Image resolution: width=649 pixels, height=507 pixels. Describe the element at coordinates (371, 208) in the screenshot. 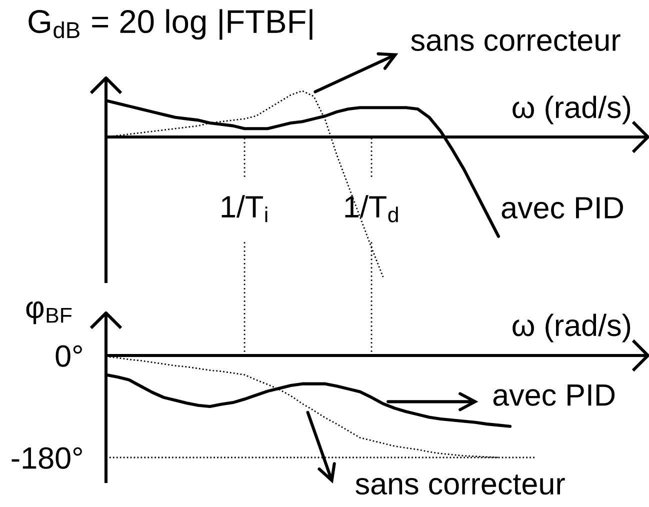

I see `x-tick-label: 1/T$_{d}$` at that location.